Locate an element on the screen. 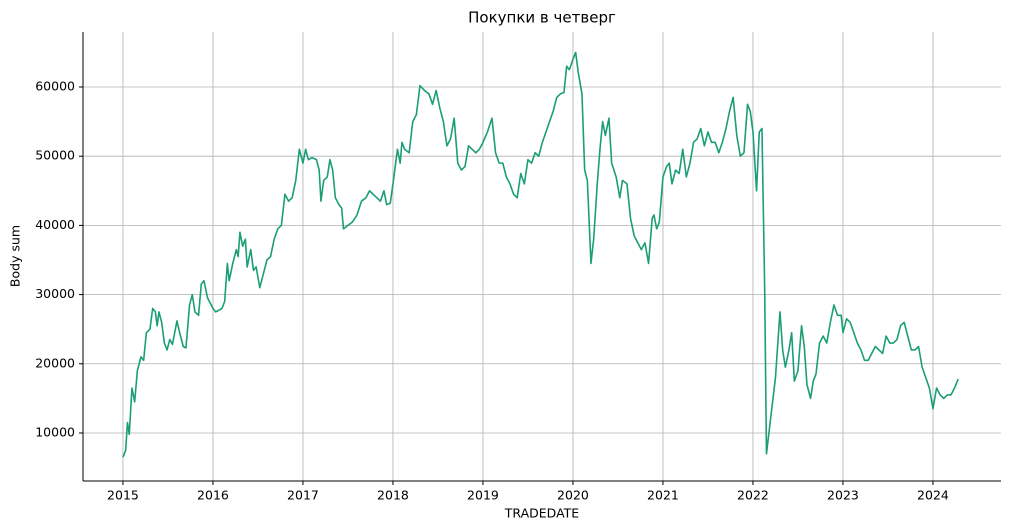  x-tick-label: 2016 is located at coordinates (213, 495).